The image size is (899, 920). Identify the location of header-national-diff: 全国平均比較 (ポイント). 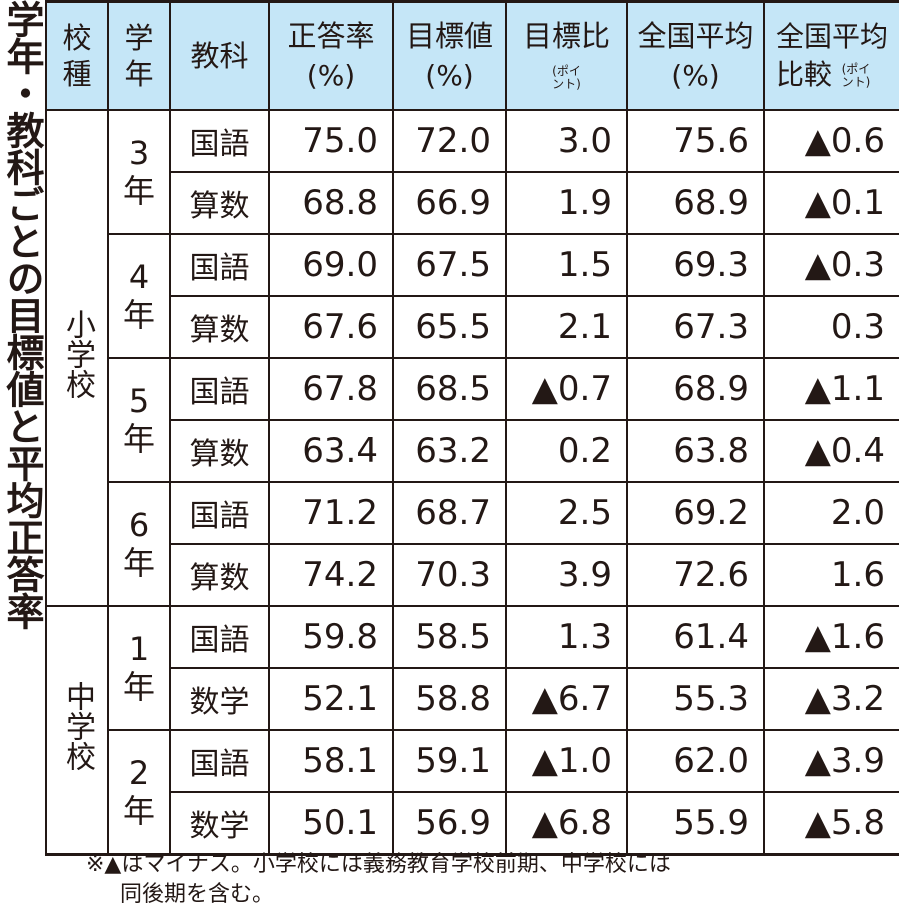
(831, 55).